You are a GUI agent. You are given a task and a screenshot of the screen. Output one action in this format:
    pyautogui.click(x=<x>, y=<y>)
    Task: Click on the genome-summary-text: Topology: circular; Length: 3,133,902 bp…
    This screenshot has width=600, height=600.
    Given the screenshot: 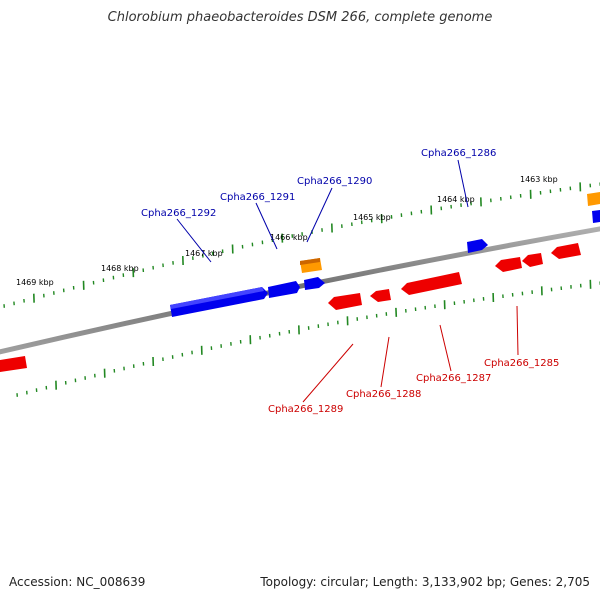 What is the action you would take?
    pyautogui.click(x=425, y=582)
    